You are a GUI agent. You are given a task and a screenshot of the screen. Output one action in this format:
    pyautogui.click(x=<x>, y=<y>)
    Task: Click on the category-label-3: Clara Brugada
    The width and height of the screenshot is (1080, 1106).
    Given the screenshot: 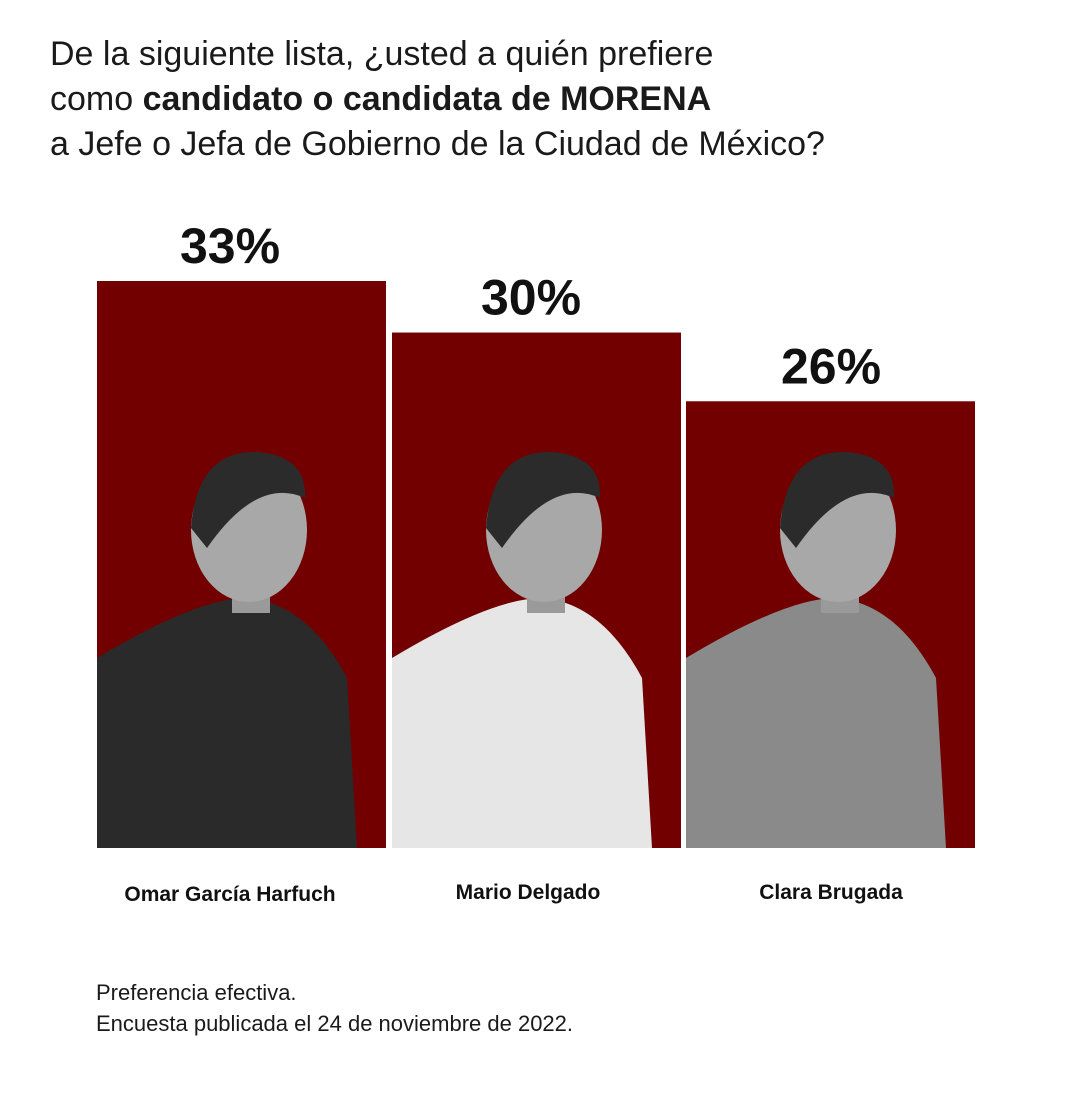 What is the action you would take?
    pyautogui.click(x=831, y=892)
    